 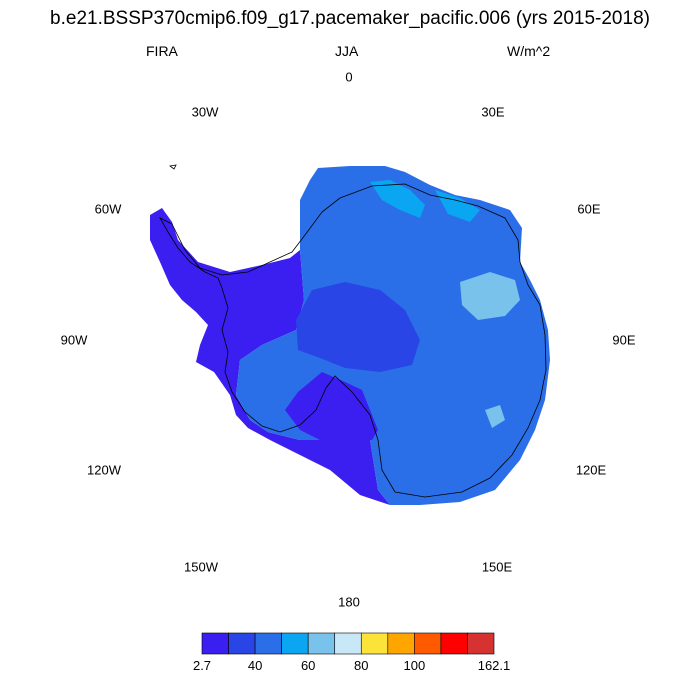 What do you see at coordinates (201, 567) in the screenshot?
I see `lon-label-150w: 150W` at bounding box center [201, 567].